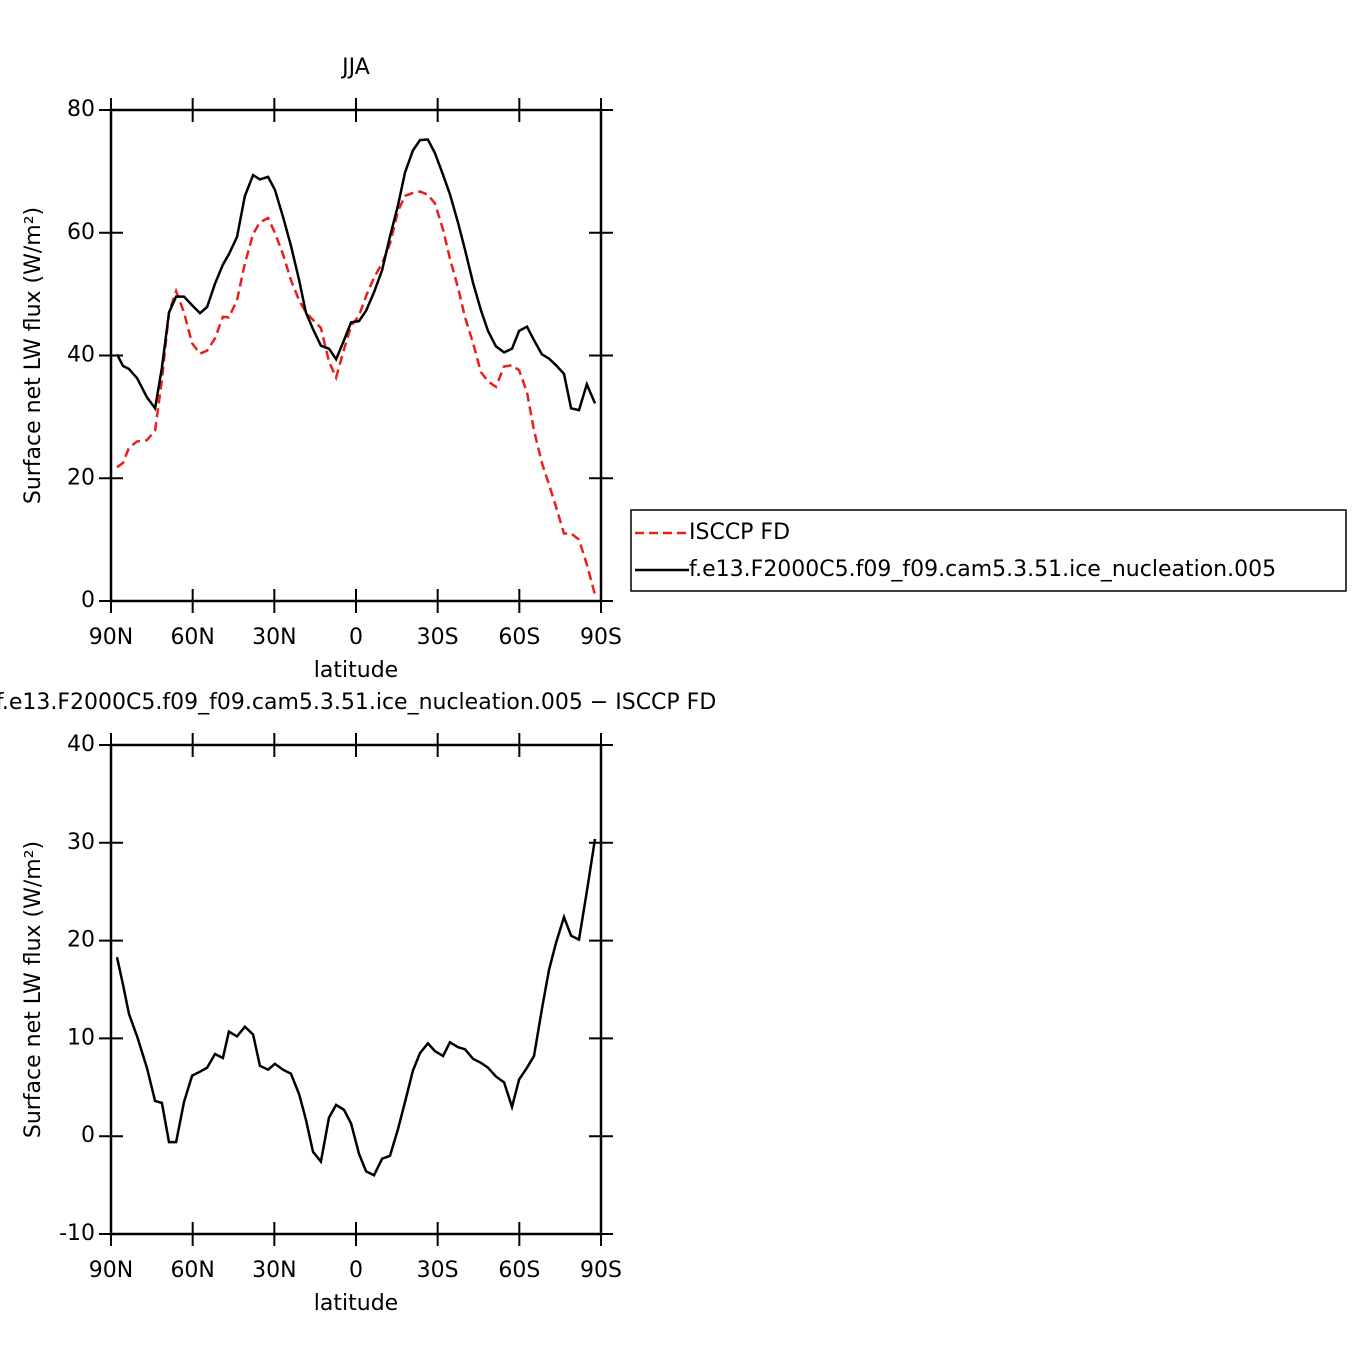  I want to click on y-tick-label: 80, so click(81, 109).